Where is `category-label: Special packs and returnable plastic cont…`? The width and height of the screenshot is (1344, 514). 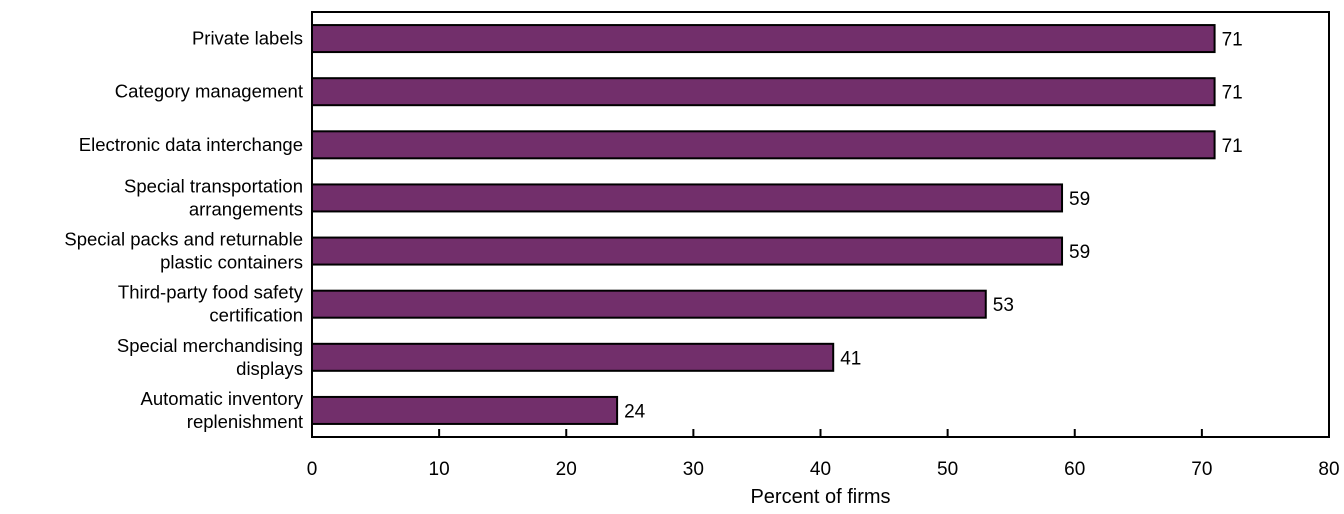 category-label: Special packs and returnable plastic cont… is located at coordinates (183, 251).